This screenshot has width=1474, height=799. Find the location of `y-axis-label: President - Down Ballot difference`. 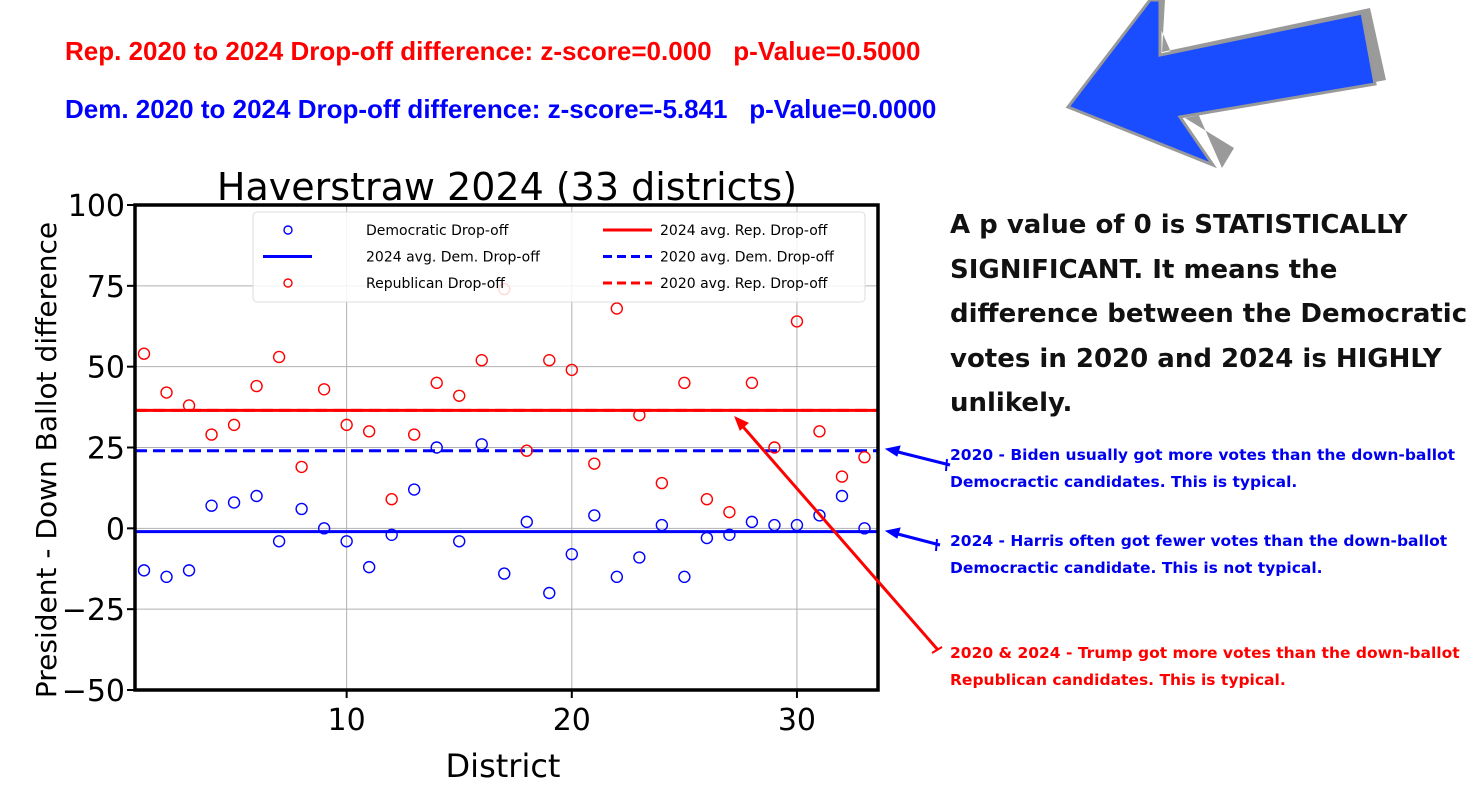

y-axis-label: President - Down Ballot difference is located at coordinates (46, 460).